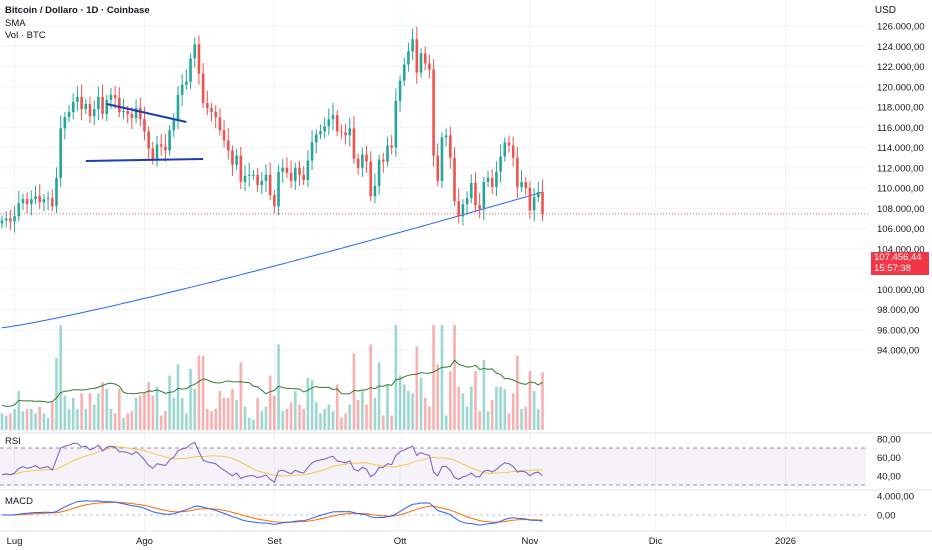 This screenshot has height=550, width=932. I want to click on price-tick-label: 124.000,00, so click(901, 47).